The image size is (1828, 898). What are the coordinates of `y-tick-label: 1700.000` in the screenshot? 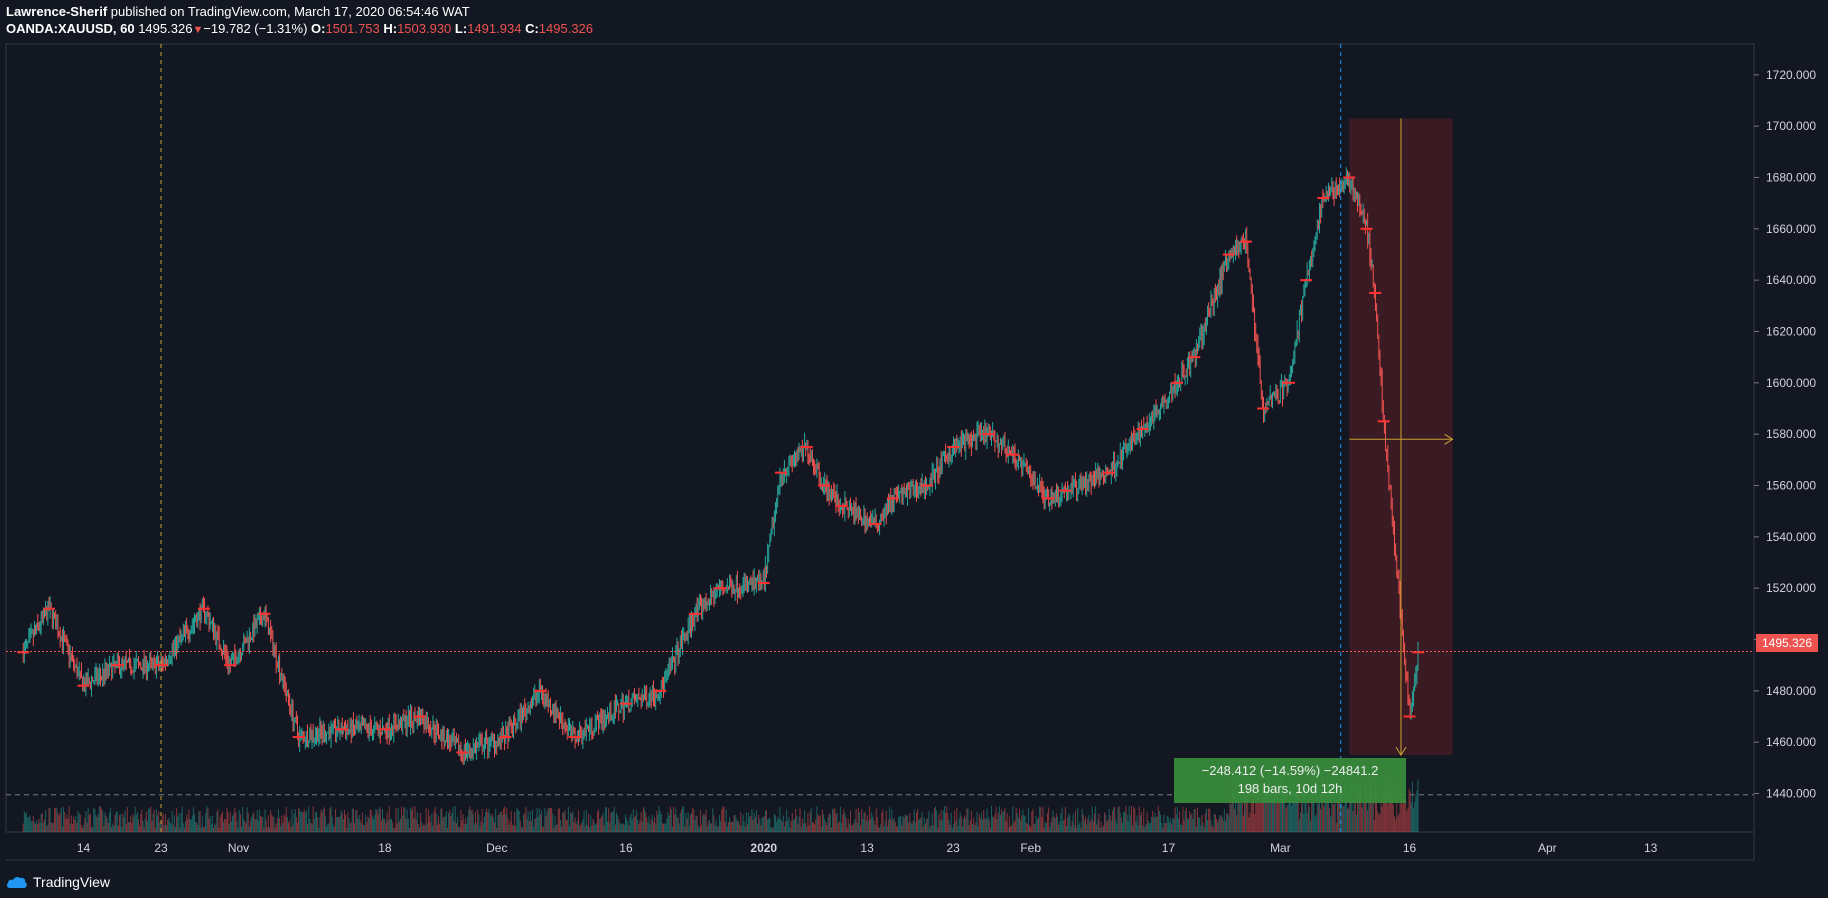 It's located at (1791, 126).